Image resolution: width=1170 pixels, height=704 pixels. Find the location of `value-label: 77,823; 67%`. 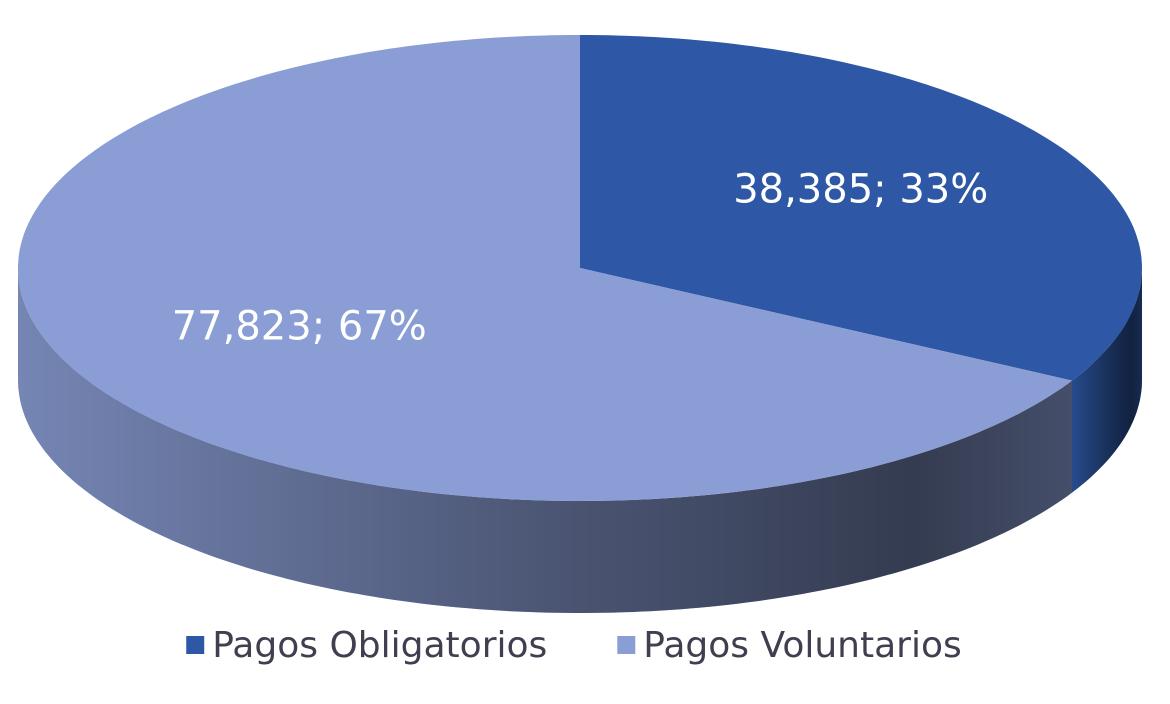

value-label: 77,823; 67% is located at coordinates (299, 327).